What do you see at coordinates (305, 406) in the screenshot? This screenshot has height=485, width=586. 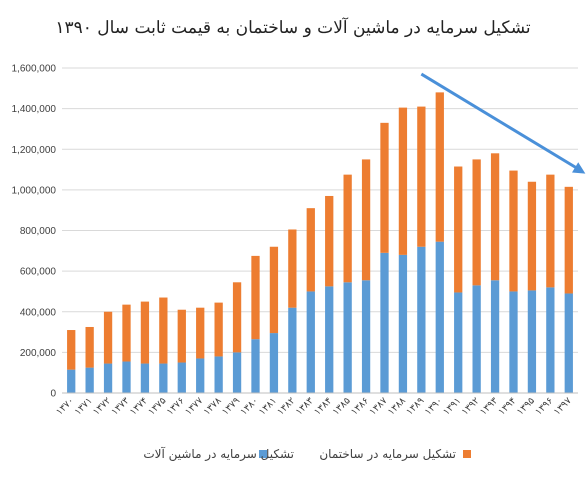 I see `x-tick-label: ۱۳۸۳` at bounding box center [305, 406].